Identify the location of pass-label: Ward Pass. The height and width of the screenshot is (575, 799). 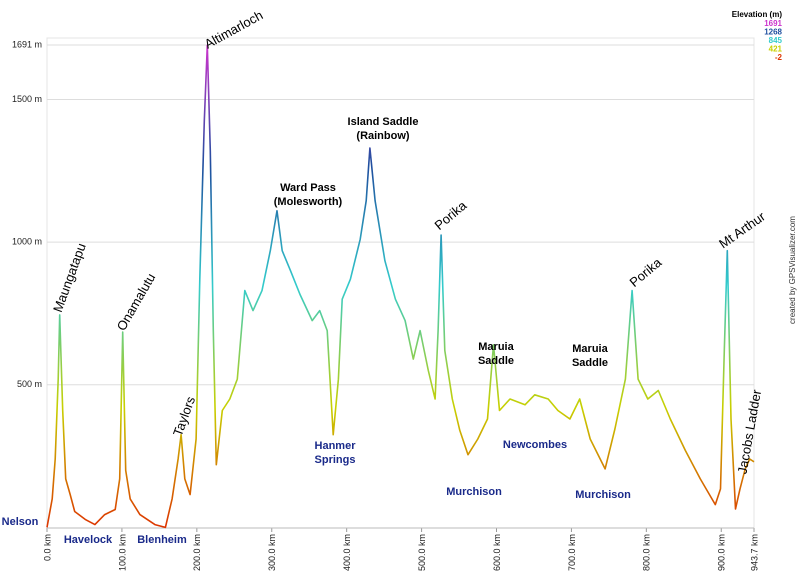
(308, 188).